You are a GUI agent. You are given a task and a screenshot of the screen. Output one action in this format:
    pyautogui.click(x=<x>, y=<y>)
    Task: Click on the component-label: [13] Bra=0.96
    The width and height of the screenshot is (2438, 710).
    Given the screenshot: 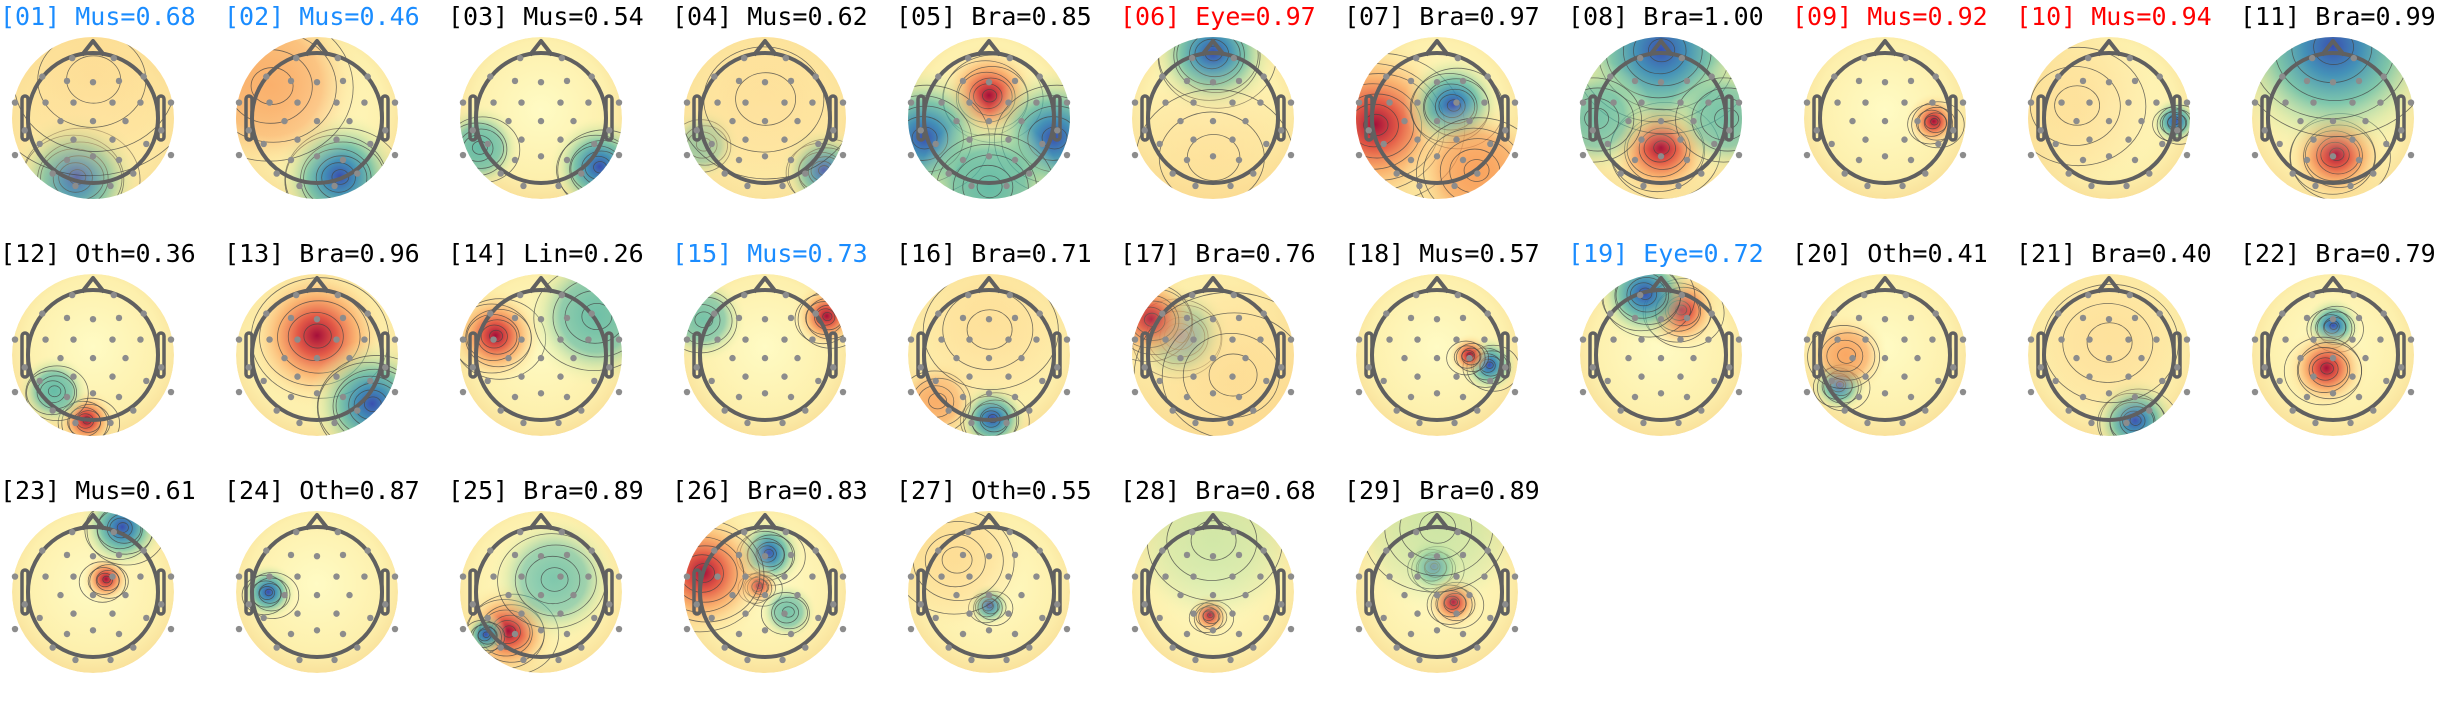 What is the action you would take?
    pyautogui.click(x=322, y=253)
    